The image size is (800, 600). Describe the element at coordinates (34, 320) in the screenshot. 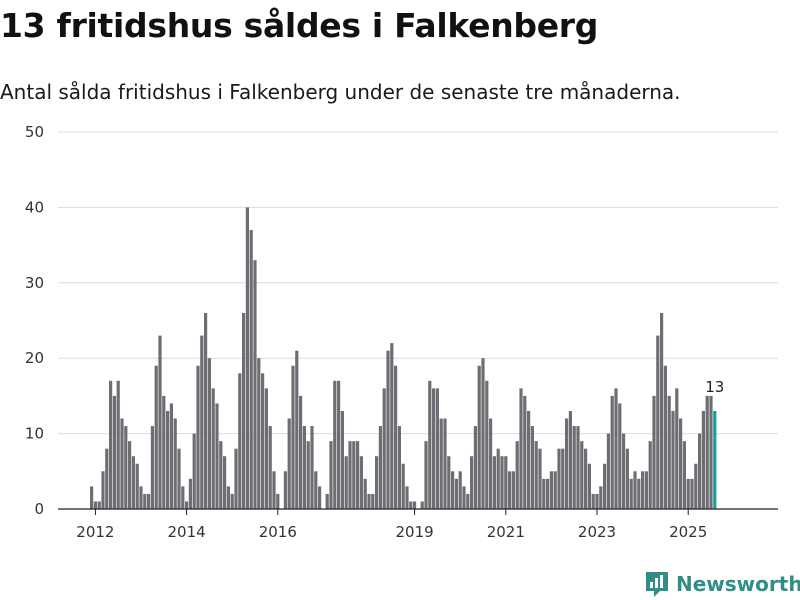

I see `y-axis-ticks: 0 10 20 30 40 50` at that location.